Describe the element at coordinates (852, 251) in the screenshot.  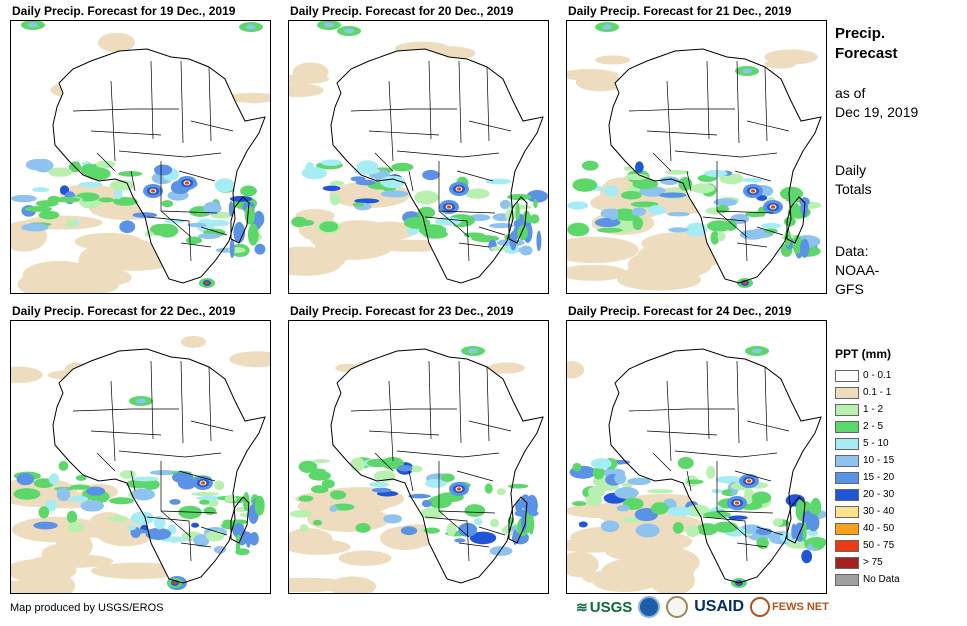
I see `data-line1: Data:` at that location.